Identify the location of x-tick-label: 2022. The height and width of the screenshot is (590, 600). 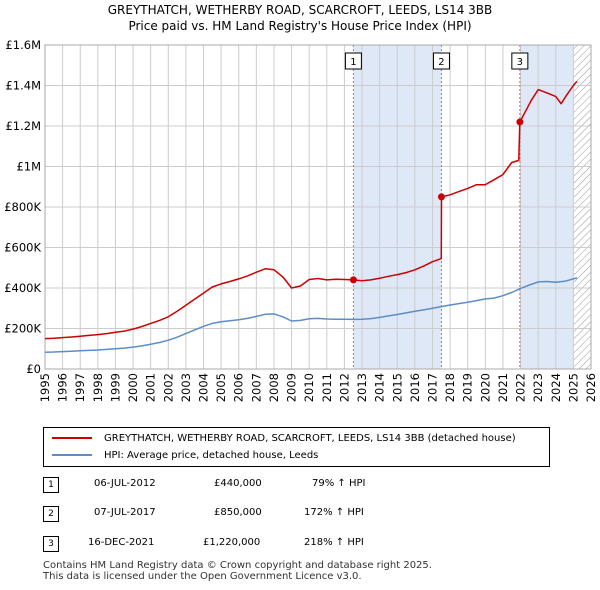
(521, 387).